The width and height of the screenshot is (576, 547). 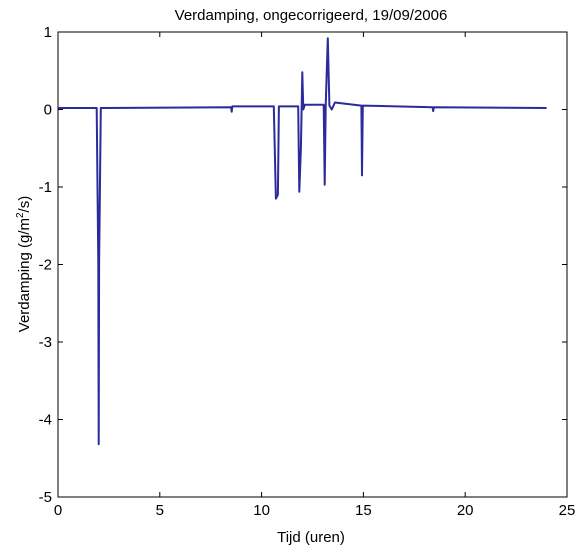 What do you see at coordinates (567, 510) in the screenshot?
I see `x-tick-label: 25` at bounding box center [567, 510].